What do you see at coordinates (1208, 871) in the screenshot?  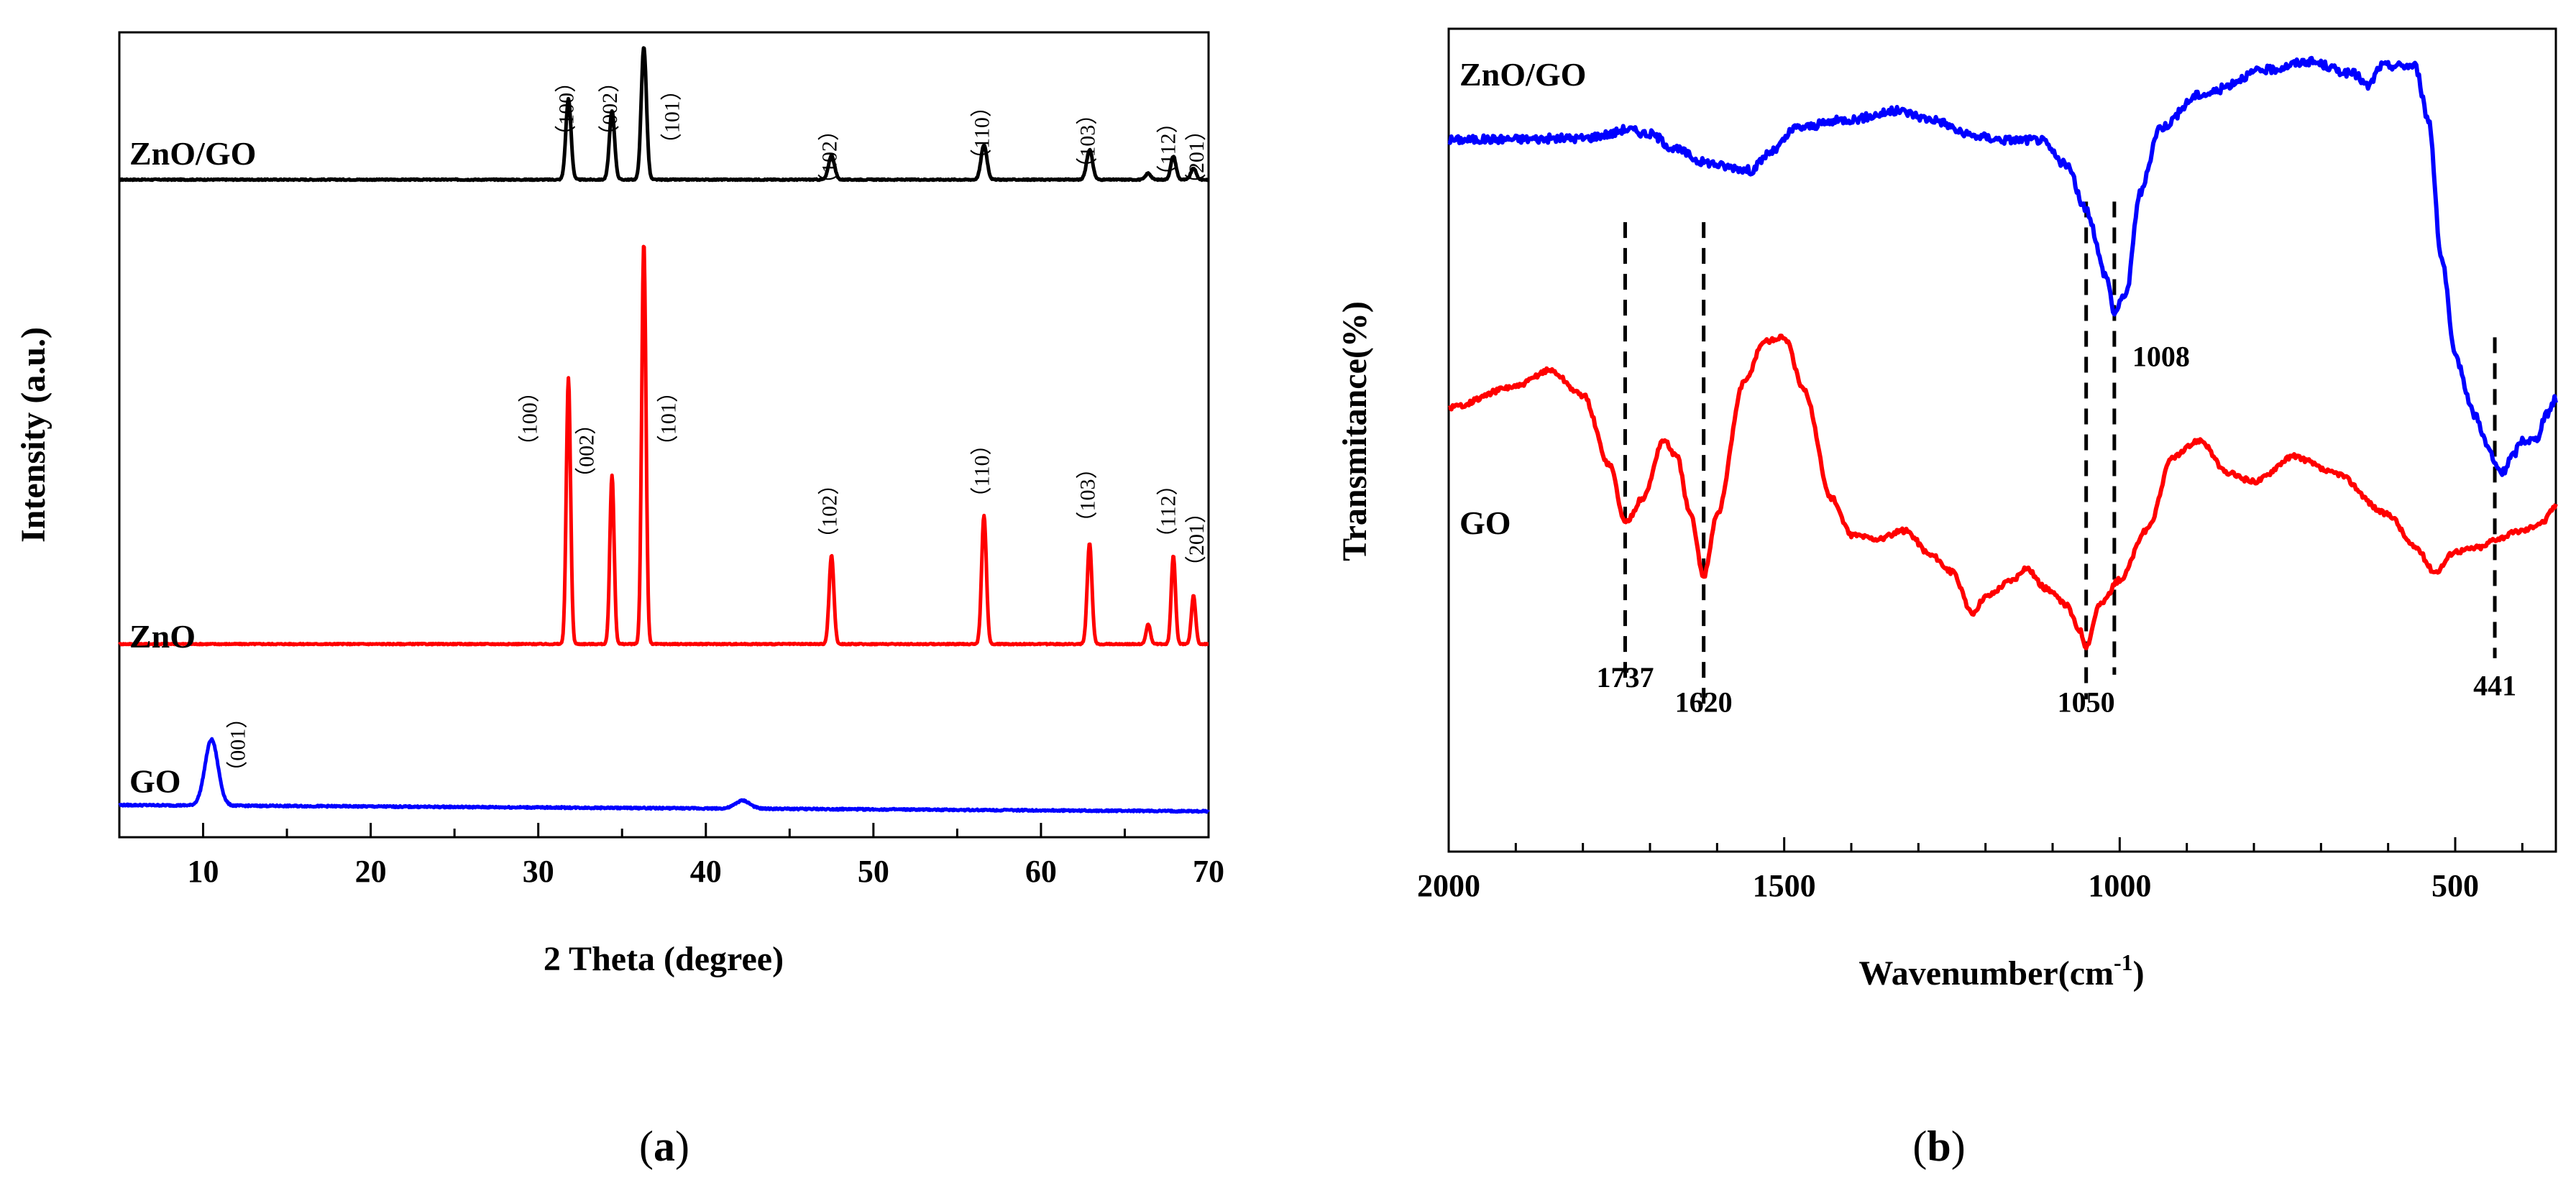 I see `x-tick-label-70: 70` at bounding box center [1208, 871].